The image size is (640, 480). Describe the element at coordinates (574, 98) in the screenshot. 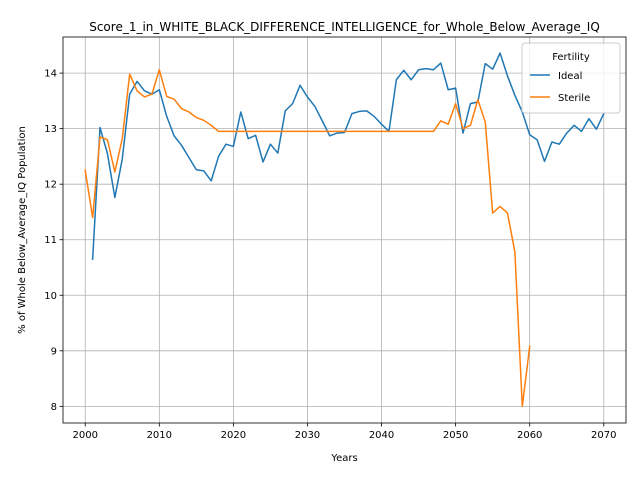

I see `legend-label-sterile: Sterile` at that location.